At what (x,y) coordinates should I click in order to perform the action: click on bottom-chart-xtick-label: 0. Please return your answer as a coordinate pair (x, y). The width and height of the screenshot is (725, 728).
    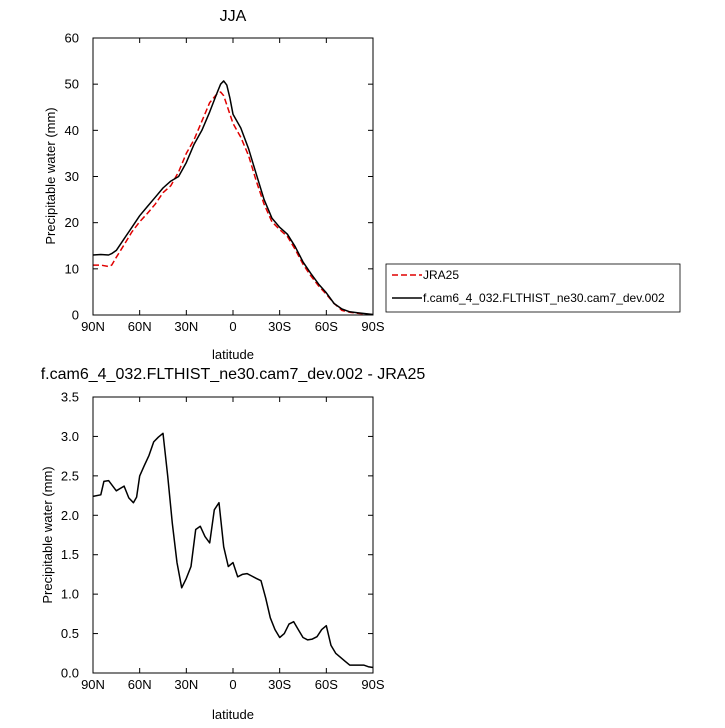
    Looking at the image, I should click on (232, 684).